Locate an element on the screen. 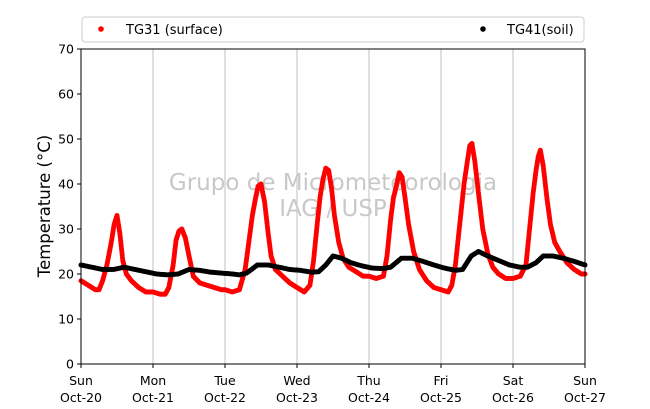 Image resolution: width=650 pixels, height=409 pixels. x-tick-date-1: Oct-21 is located at coordinates (153, 397).